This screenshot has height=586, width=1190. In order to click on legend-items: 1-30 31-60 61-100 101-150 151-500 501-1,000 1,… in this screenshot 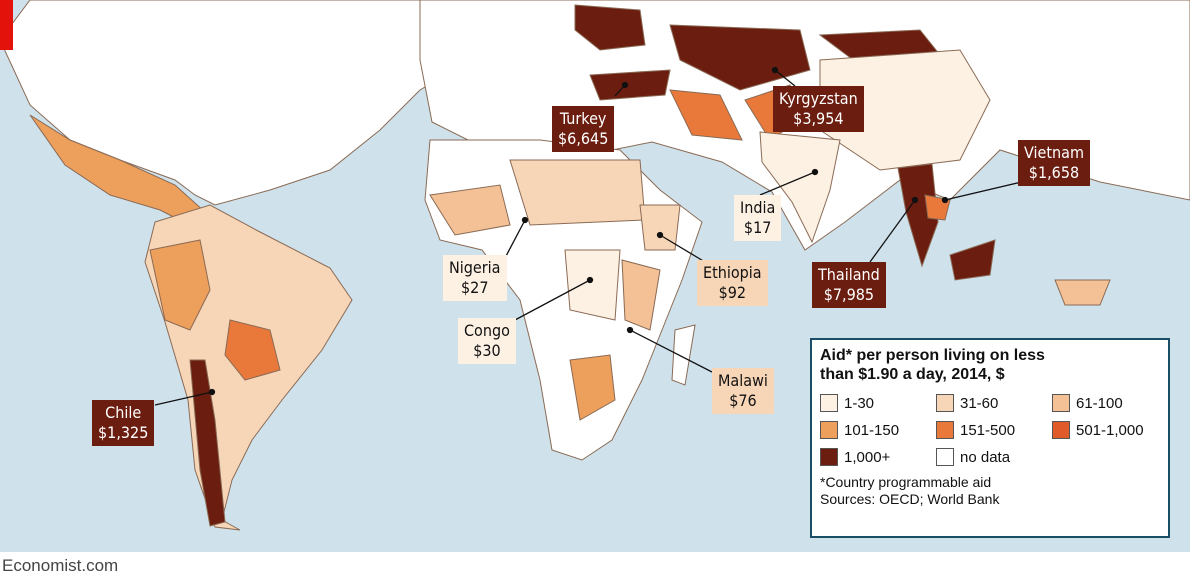, I will do `click(990, 430)`.